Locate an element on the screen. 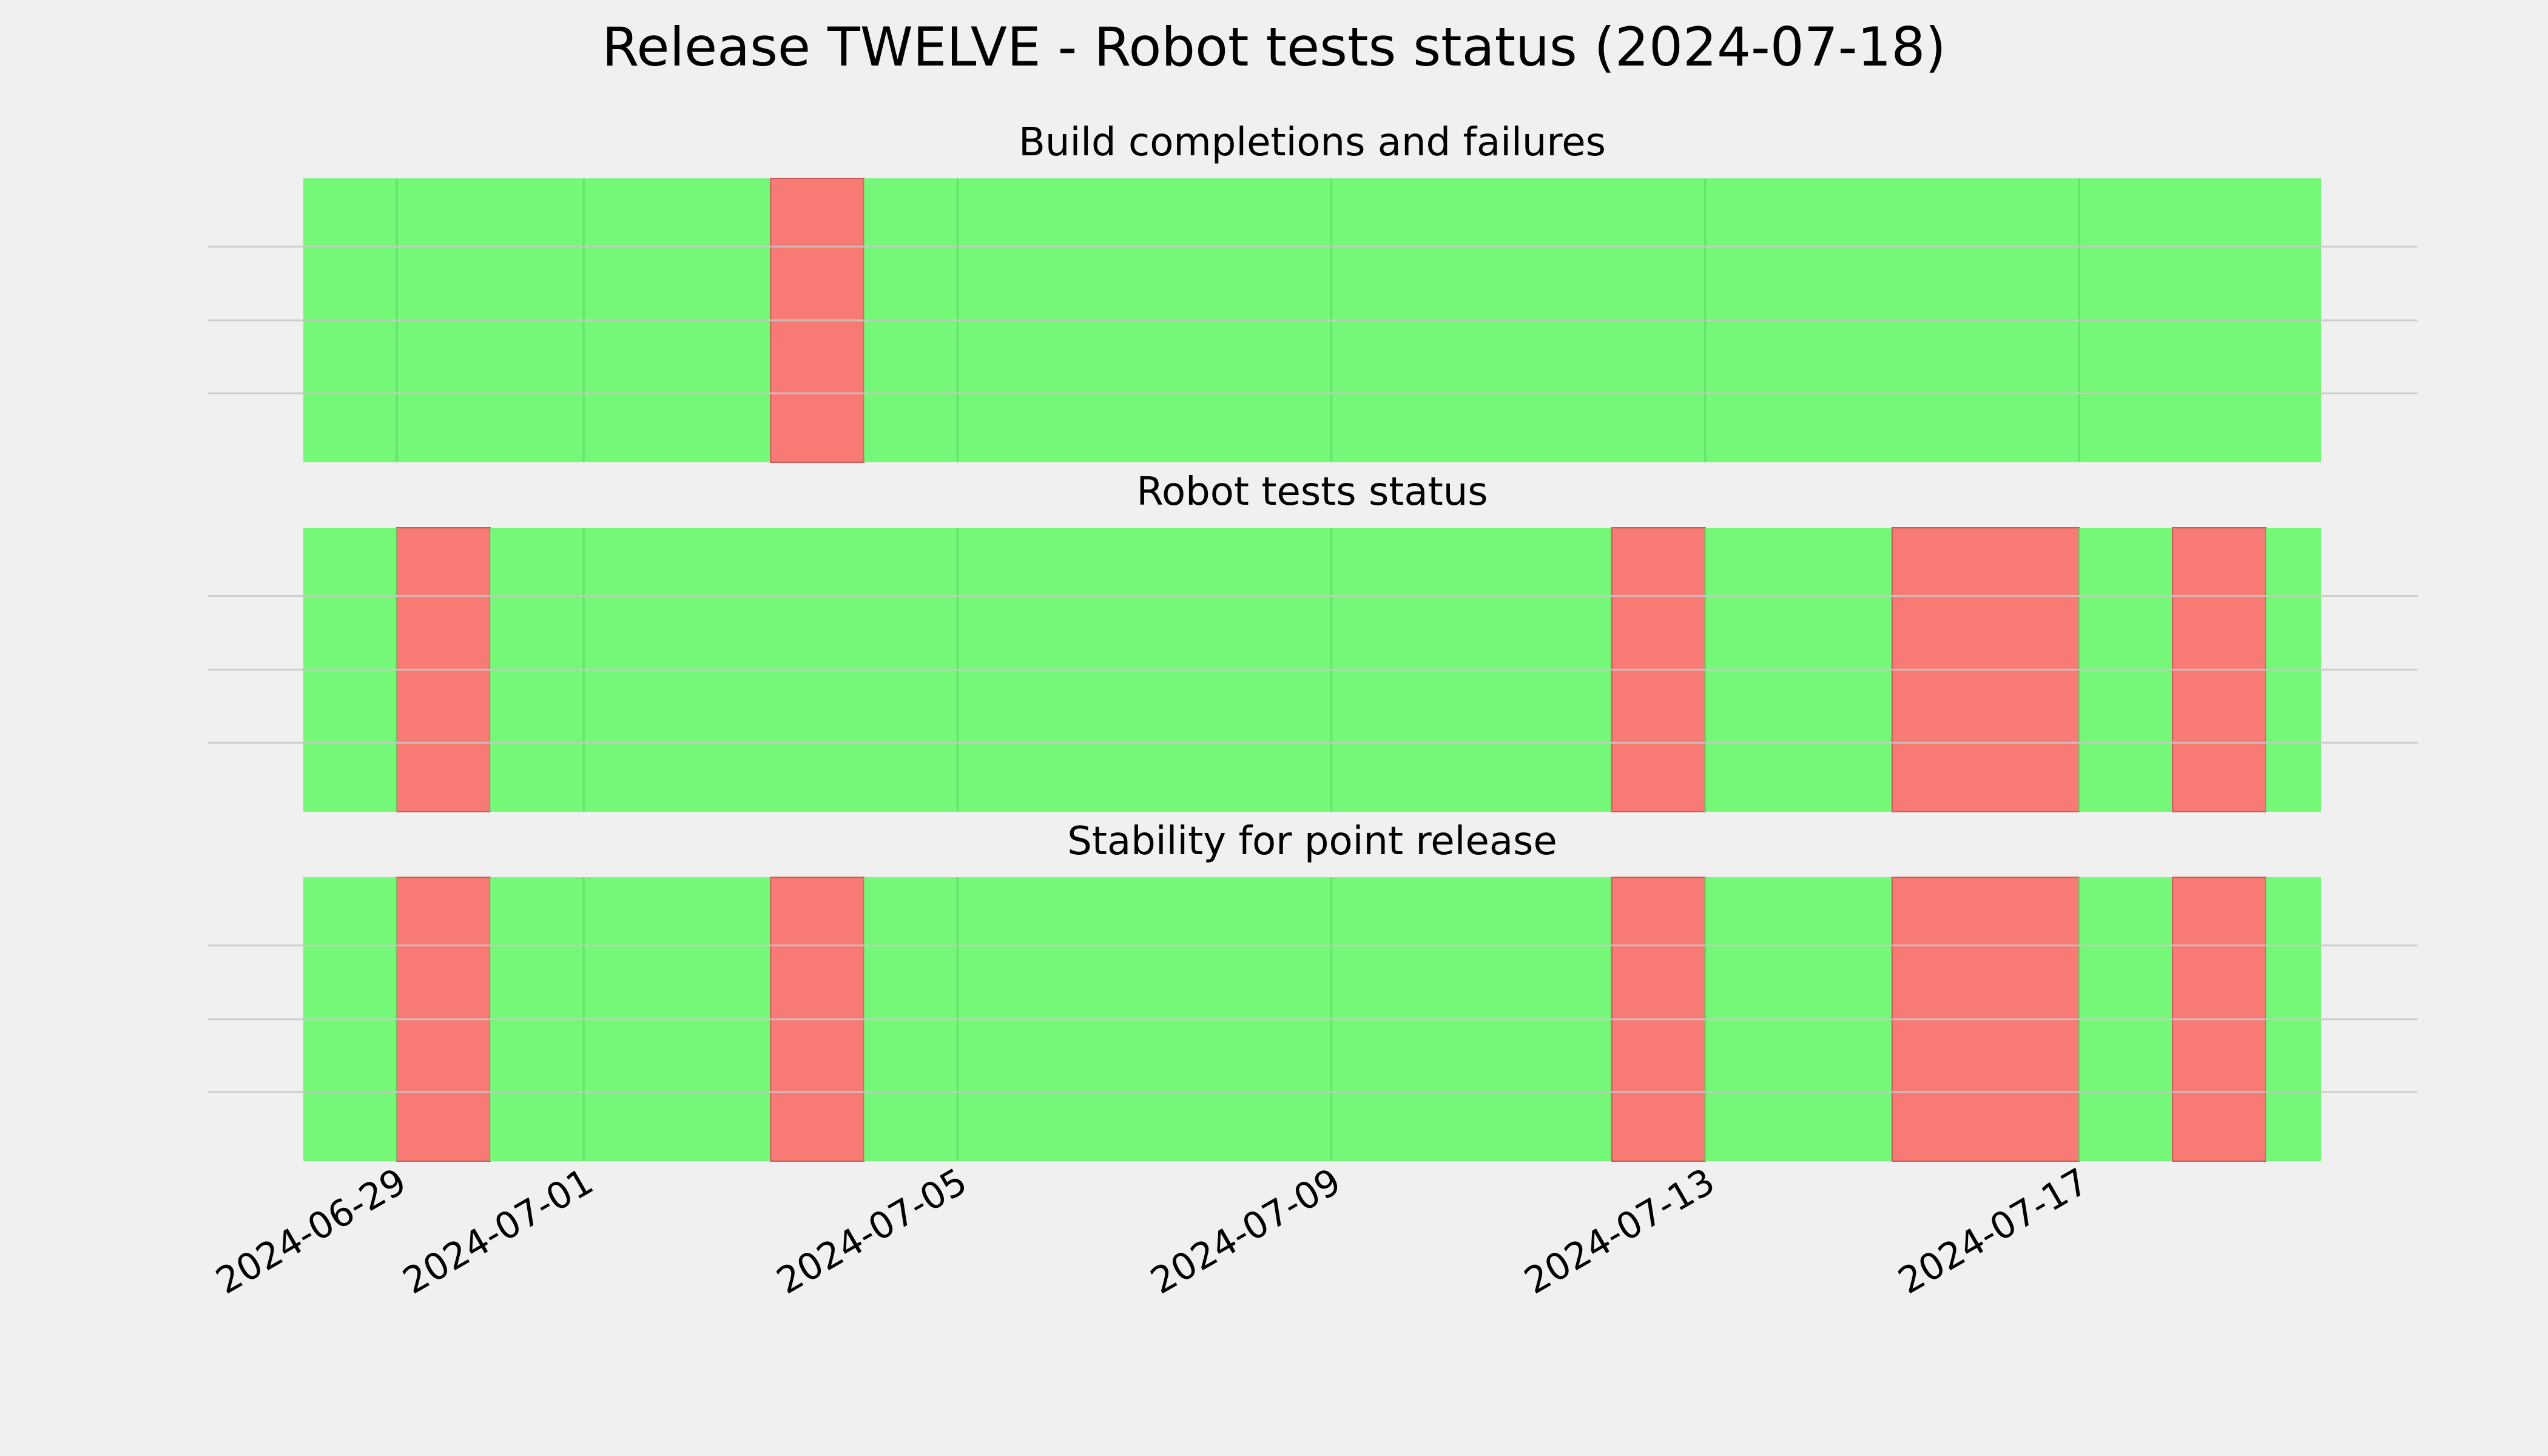 The height and width of the screenshot is (1456, 2548). panel-title: Build completions and failures is located at coordinates (1312, 142).